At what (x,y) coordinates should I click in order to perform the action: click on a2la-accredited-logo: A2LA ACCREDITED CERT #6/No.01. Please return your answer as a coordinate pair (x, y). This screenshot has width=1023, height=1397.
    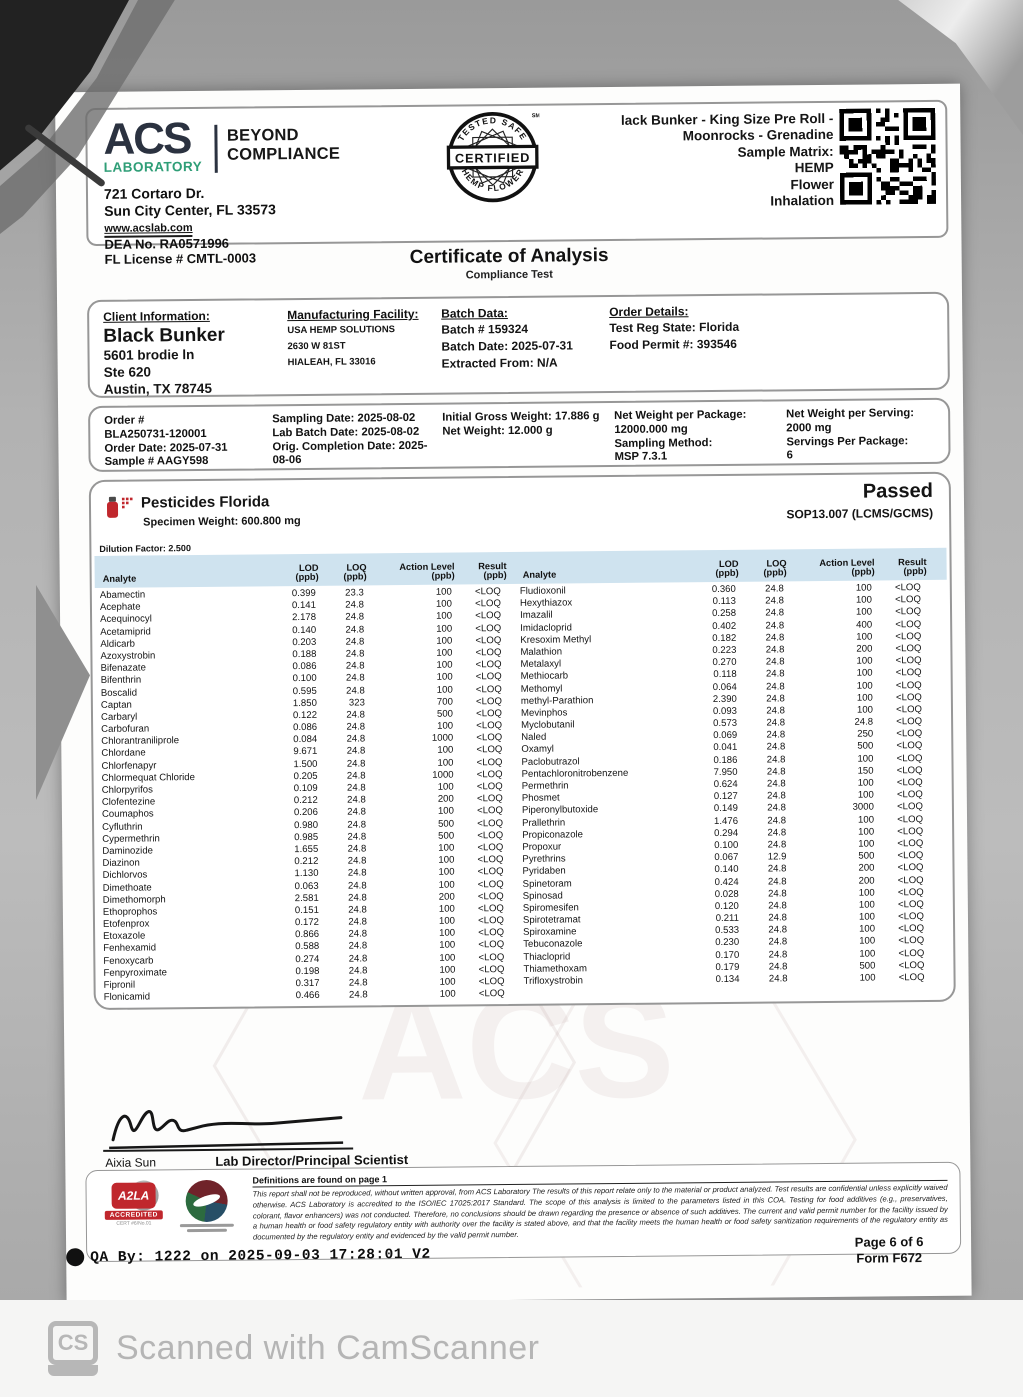
    Looking at the image, I should click on (133, 1203).